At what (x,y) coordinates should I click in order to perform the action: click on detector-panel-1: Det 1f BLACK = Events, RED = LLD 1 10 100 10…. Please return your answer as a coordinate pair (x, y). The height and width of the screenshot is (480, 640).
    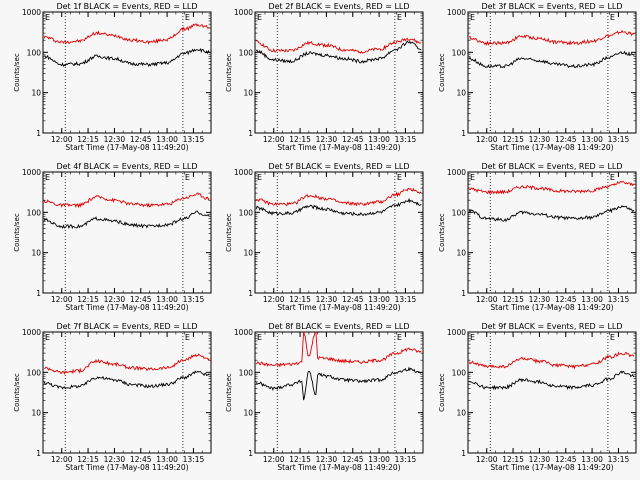
    Looking at the image, I should click on (112, 77).